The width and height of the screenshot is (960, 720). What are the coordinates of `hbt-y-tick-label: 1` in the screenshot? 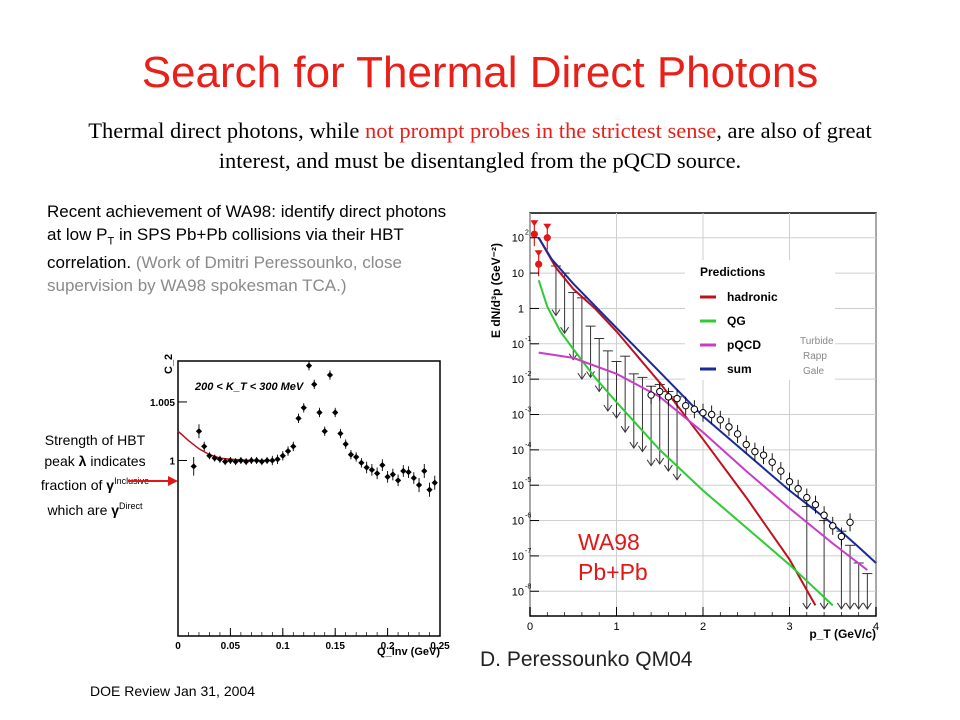 It's located at (172, 461).